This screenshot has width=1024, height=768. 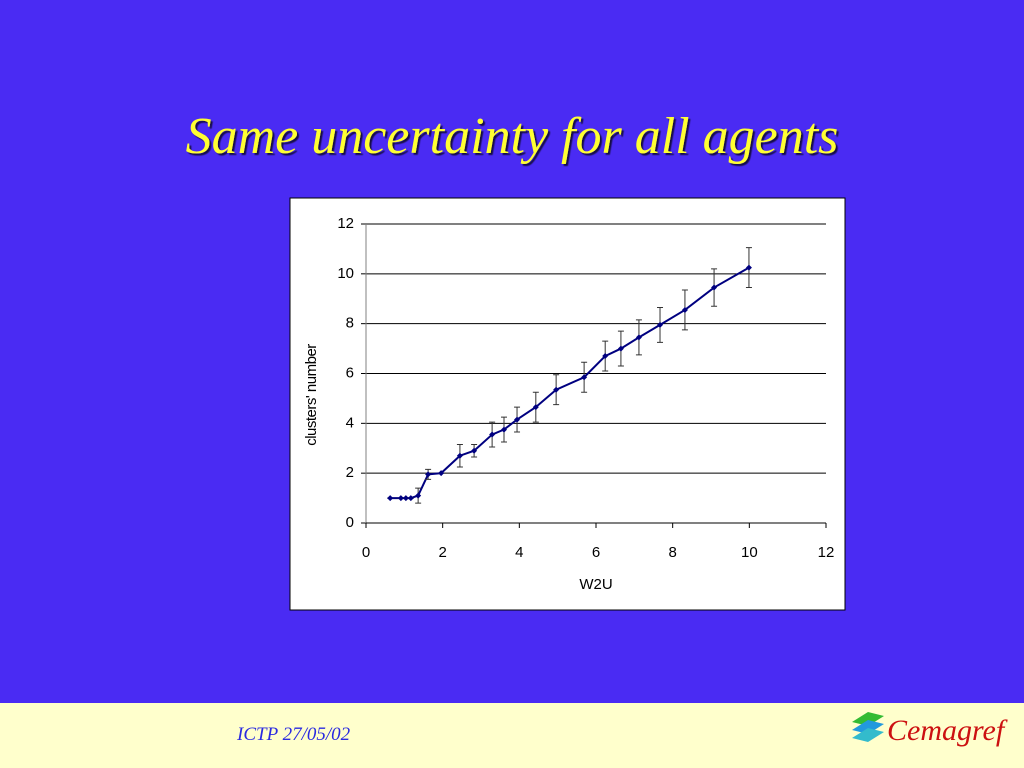 What do you see at coordinates (570, 383) in the screenshot?
I see `data-line` at bounding box center [570, 383].